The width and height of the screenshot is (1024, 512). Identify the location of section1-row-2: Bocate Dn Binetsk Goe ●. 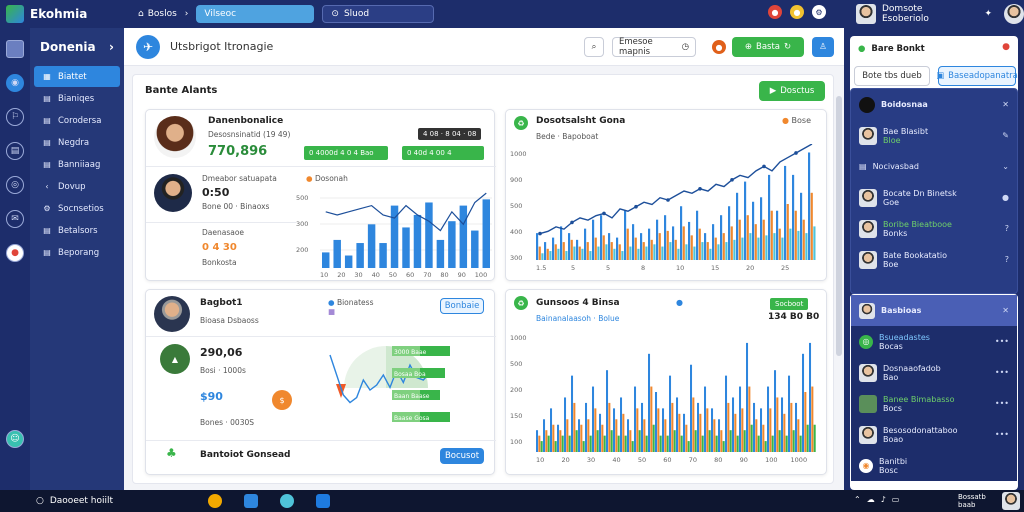
(934, 197).